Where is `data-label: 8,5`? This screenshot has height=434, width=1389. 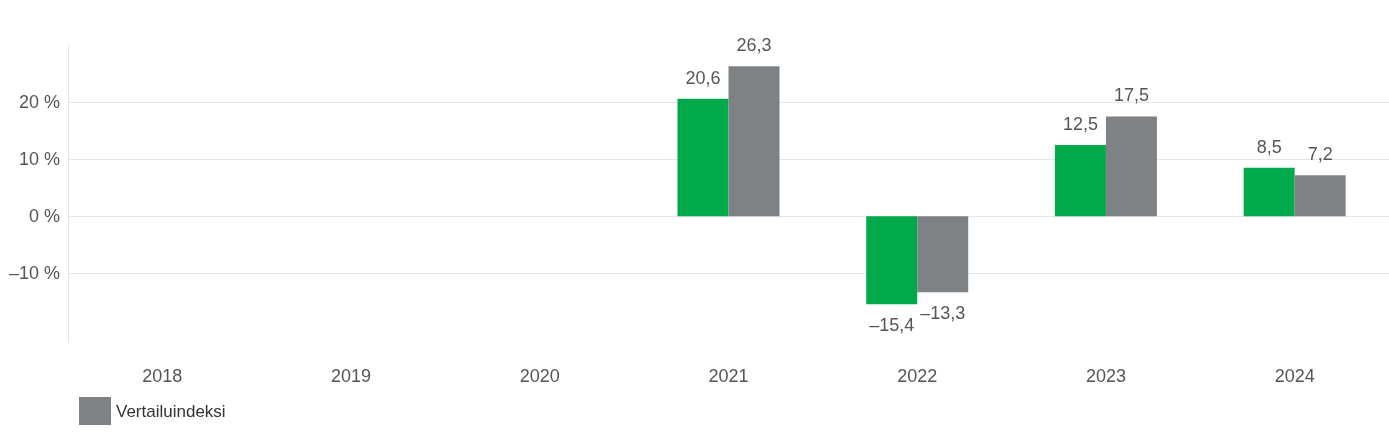 data-label: 8,5 is located at coordinates (1269, 146).